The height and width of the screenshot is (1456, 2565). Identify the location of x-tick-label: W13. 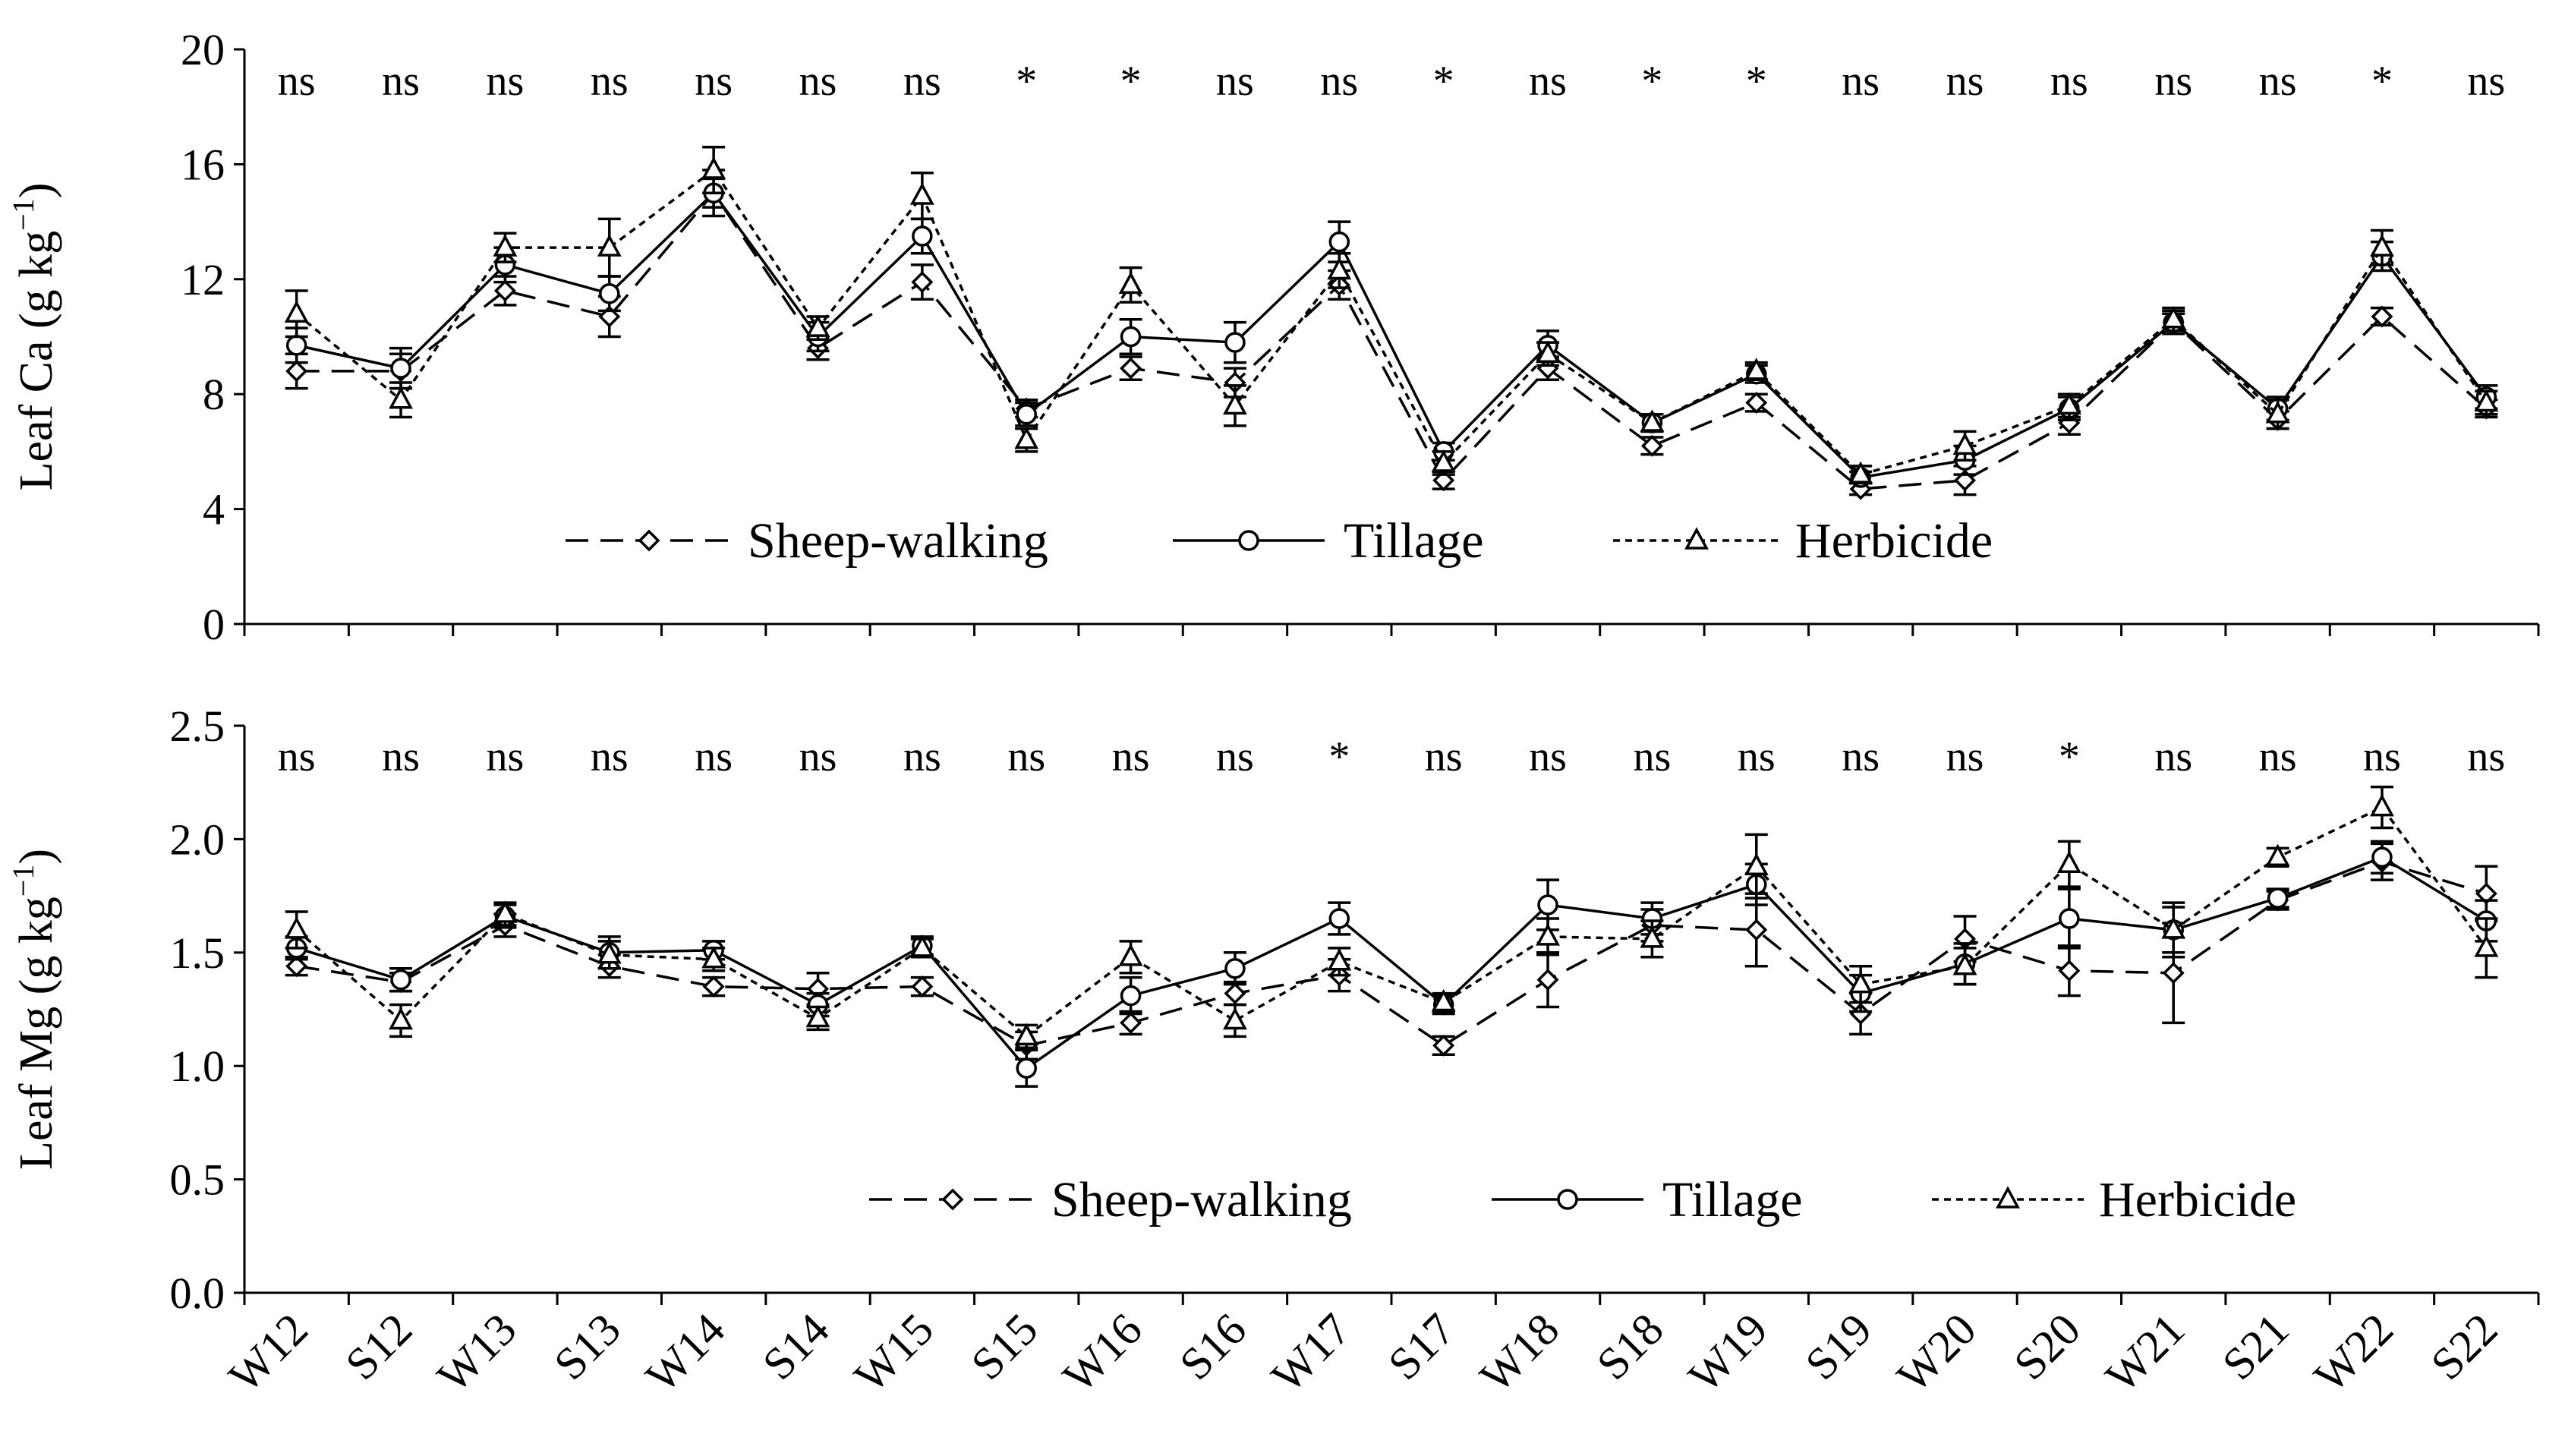
(476, 1353).